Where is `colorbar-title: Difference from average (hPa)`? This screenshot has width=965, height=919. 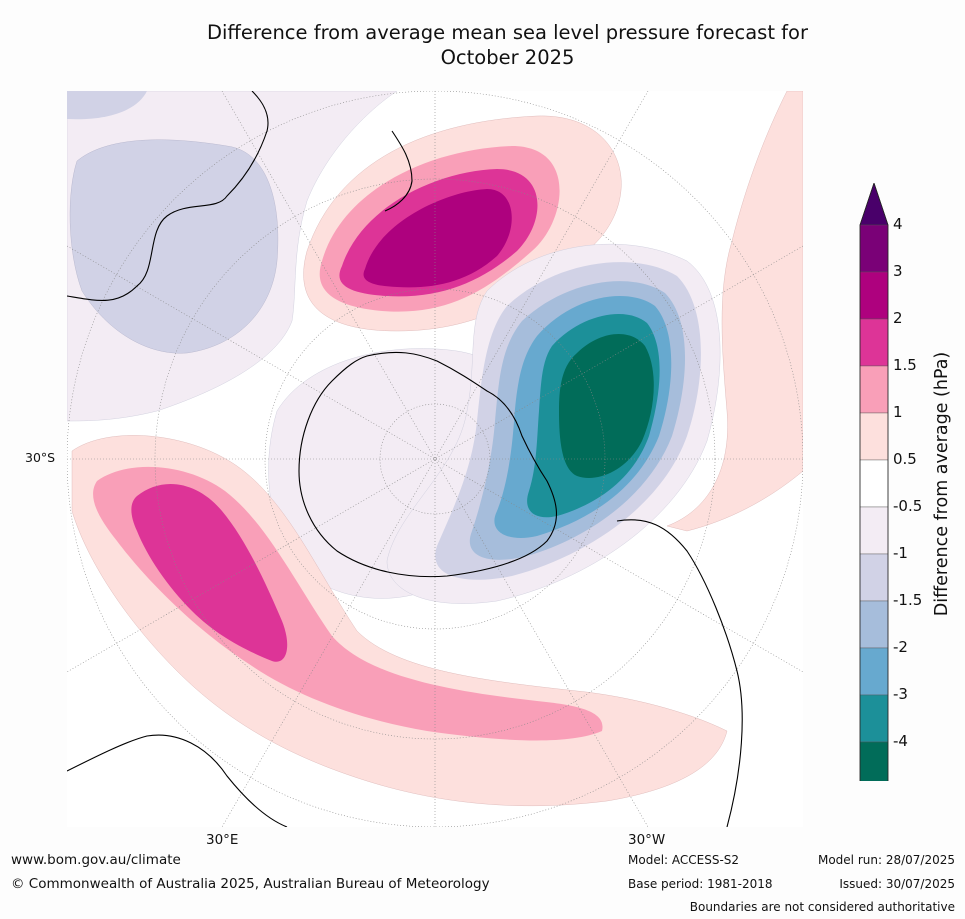
colorbar-title: Difference from average (hPa) is located at coordinates (942, 484).